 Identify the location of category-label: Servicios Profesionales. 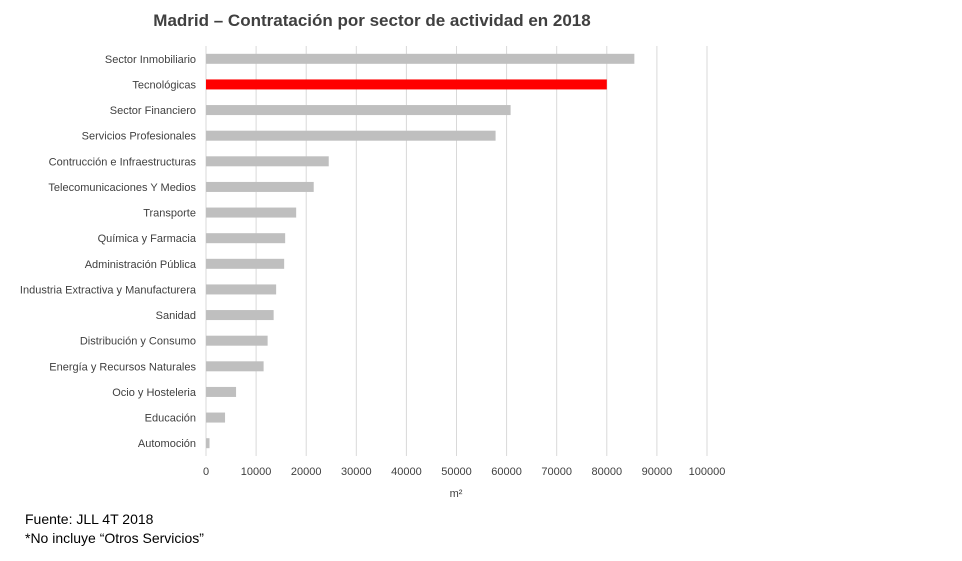
(139, 137).